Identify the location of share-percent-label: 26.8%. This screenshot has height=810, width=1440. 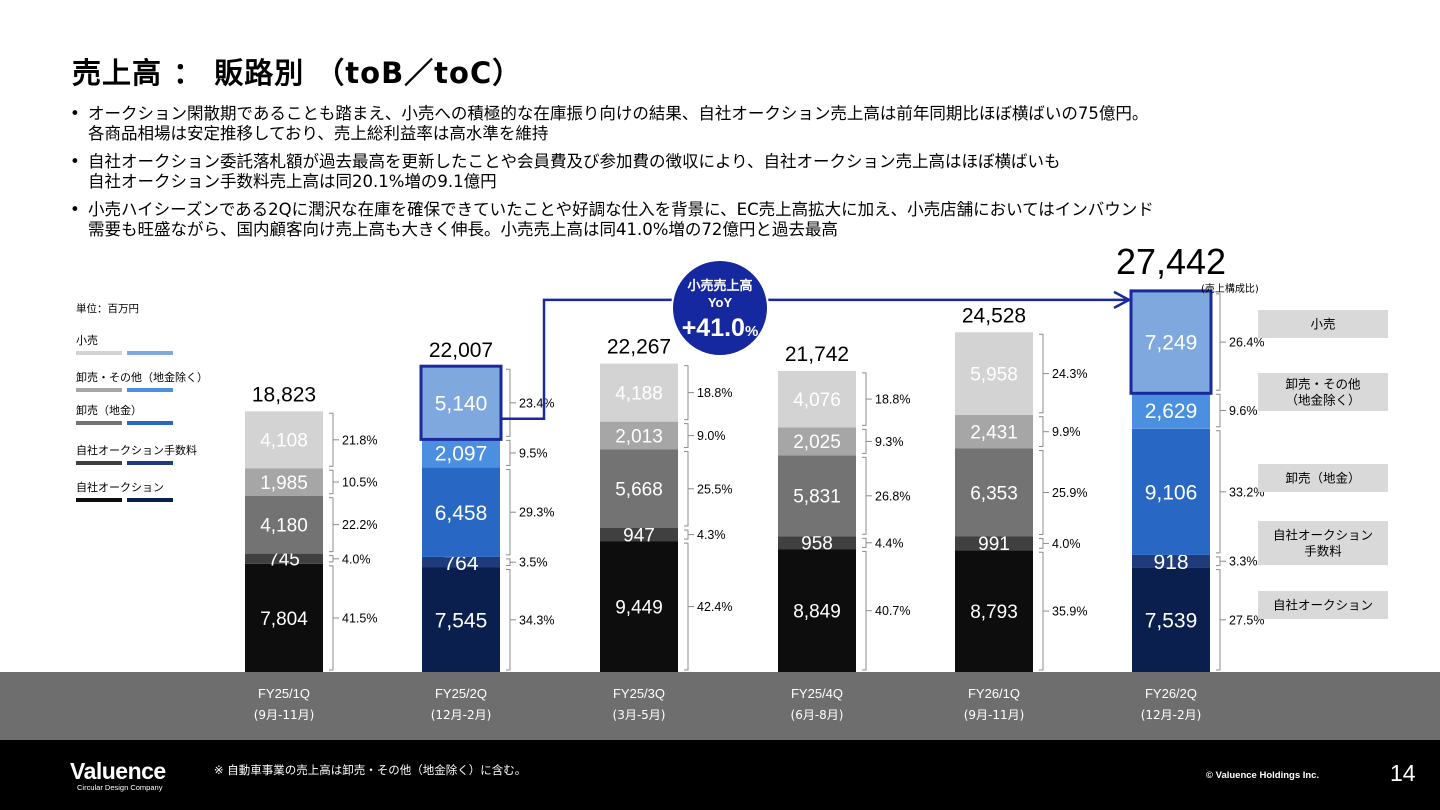
(892, 496).